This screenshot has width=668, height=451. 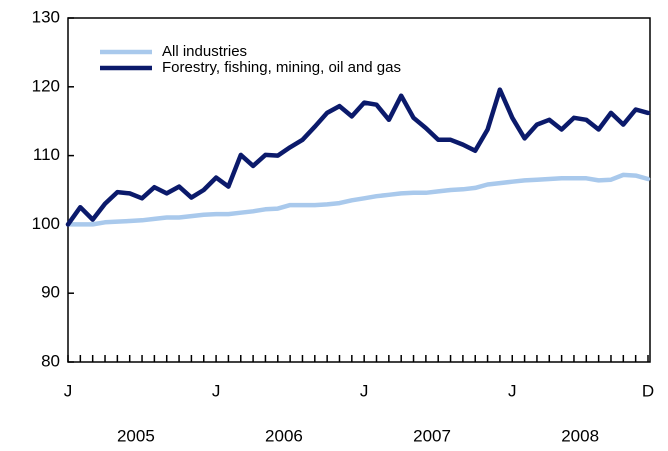 I want to click on year-label: 2007, so click(x=432, y=435).